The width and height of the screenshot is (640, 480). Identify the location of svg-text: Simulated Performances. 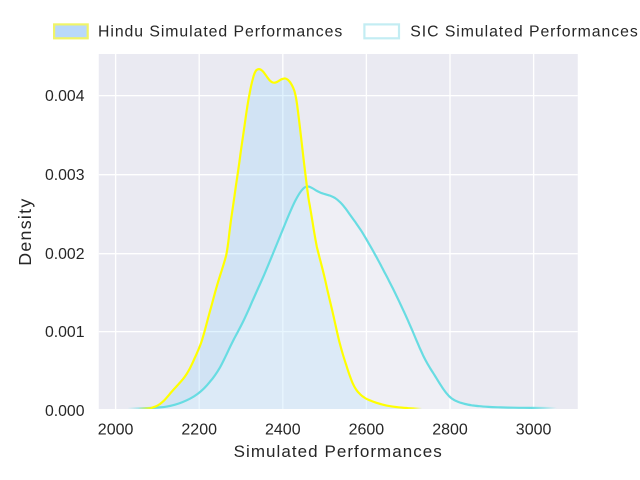
(338, 451).